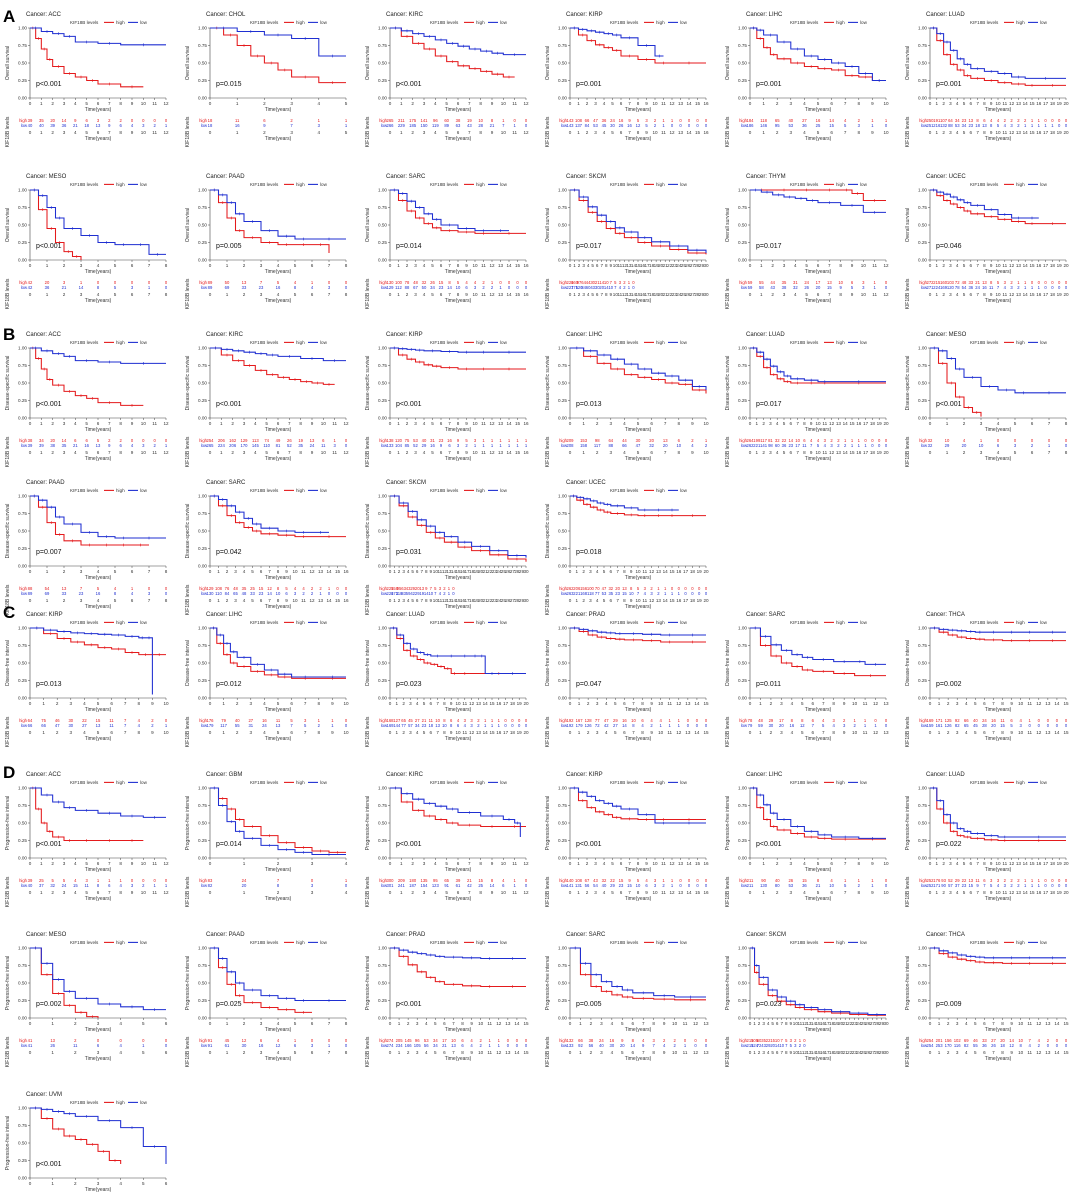  Describe the element at coordinates (477, 571) in the screenshot. I see `x-tick-label: 19` at that location.